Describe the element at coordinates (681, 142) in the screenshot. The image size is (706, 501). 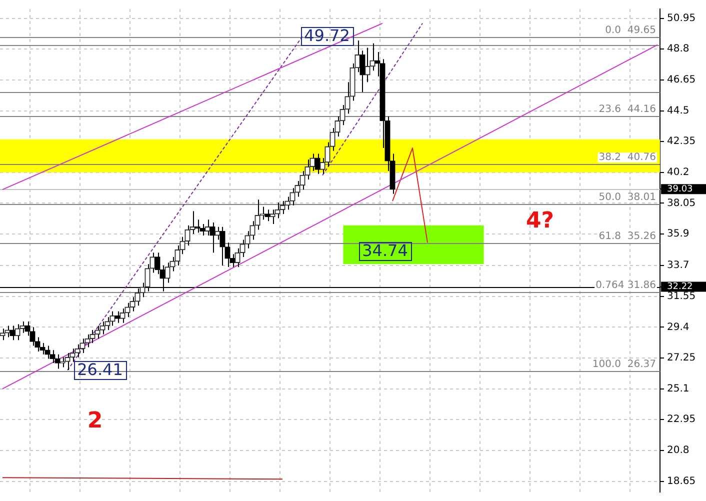
I see `y-tick-label: 42.35` at that location.